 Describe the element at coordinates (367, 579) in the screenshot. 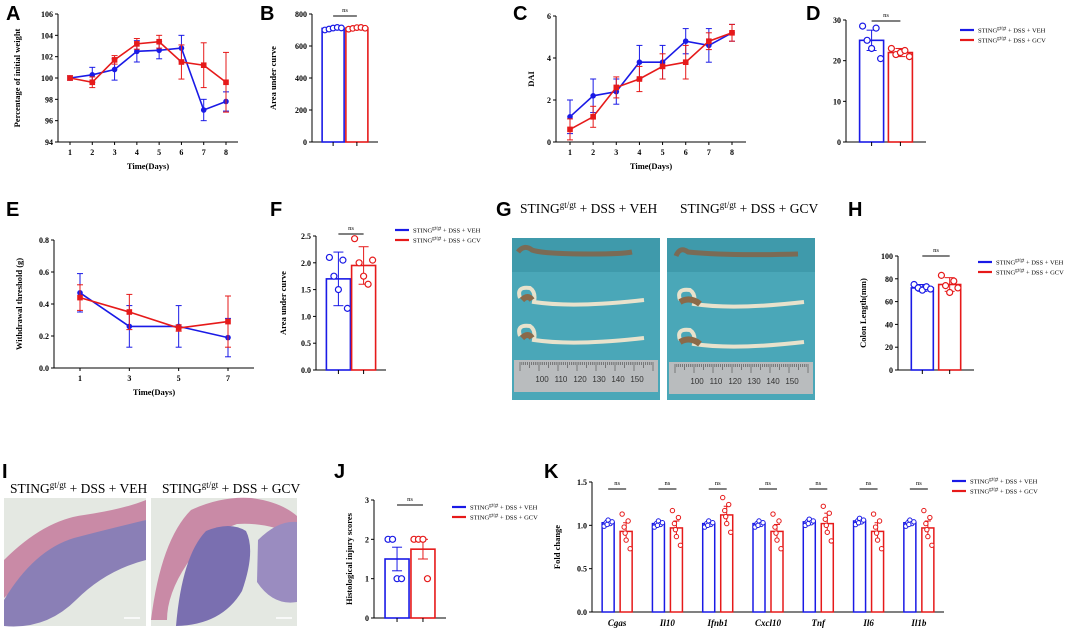

I see `chart-j-y-tick-label: 1` at that location.